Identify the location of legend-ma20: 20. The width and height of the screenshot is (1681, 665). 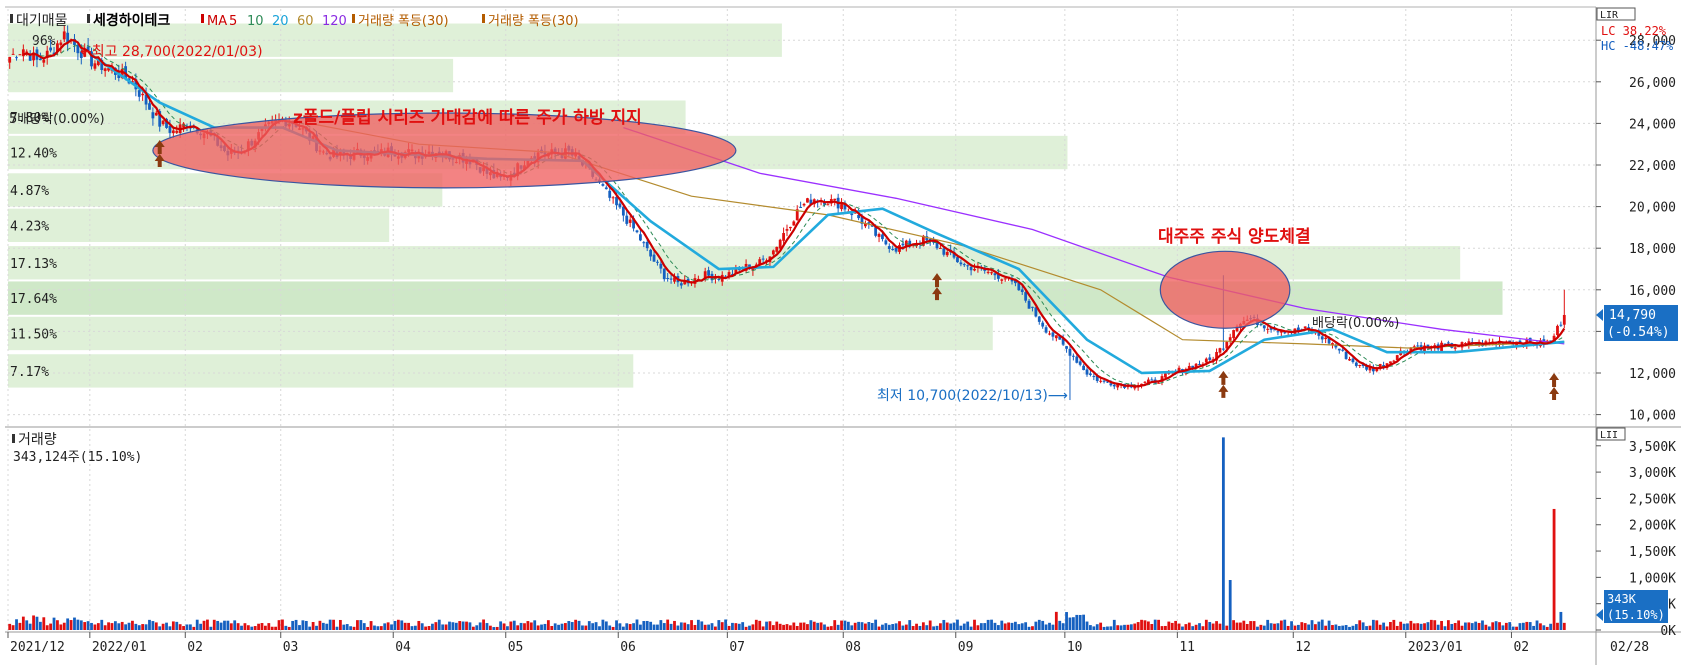
(280, 21).